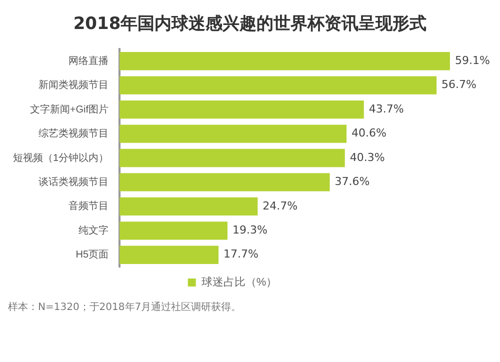 Image resolution: width=500 pixels, height=362 pixels. Describe the element at coordinates (472, 60) in the screenshot. I see `data-label: 59.1%` at that location.